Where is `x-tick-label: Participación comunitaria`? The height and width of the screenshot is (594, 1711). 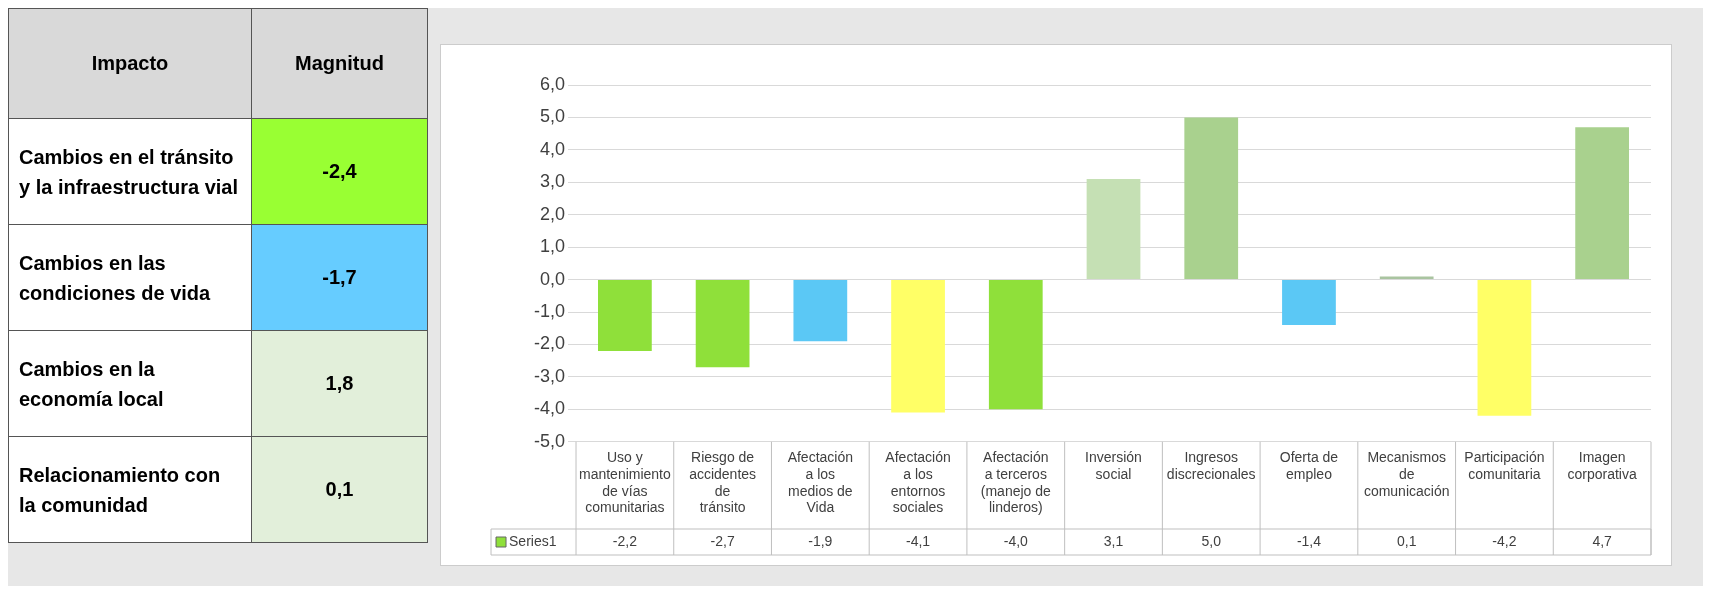 x-tick-label: Participación comunitaria is located at coordinates (1504, 465).